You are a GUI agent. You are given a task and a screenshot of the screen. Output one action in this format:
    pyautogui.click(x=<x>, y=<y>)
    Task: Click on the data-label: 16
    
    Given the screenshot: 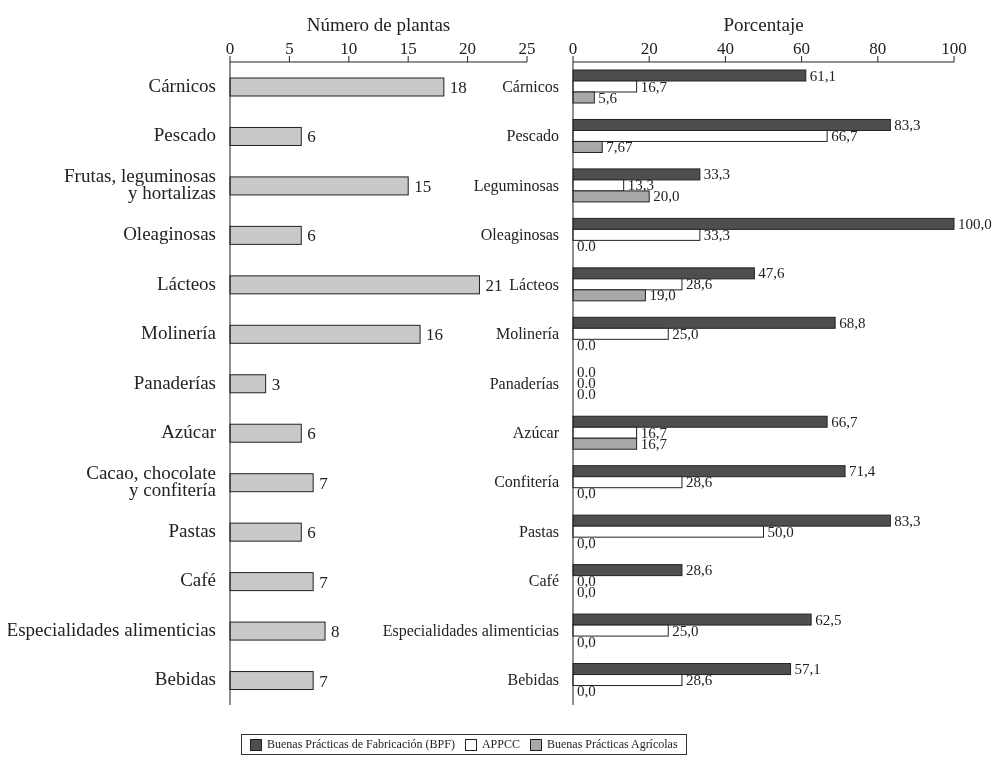 What is the action you would take?
    pyautogui.click(x=435, y=335)
    